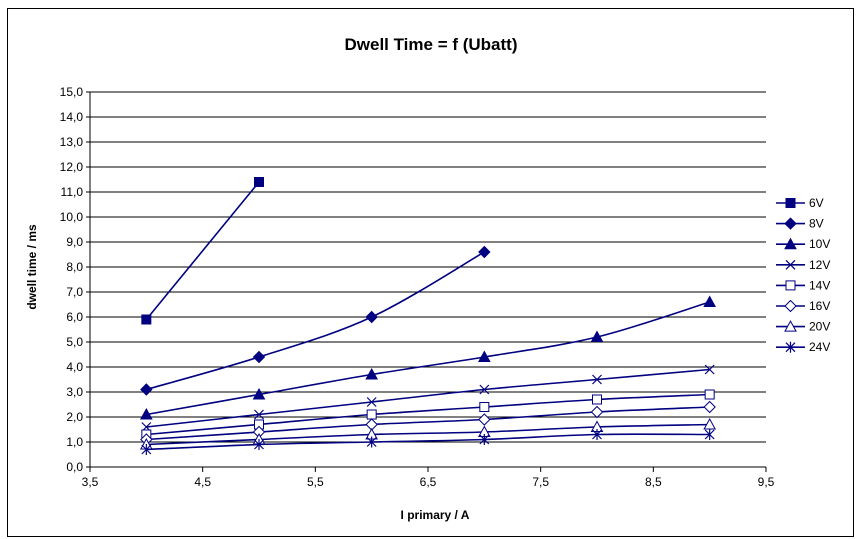 The width and height of the screenshot is (856, 539). What do you see at coordinates (74, 367) in the screenshot?
I see `y-tick-label: 4,0` at bounding box center [74, 367].